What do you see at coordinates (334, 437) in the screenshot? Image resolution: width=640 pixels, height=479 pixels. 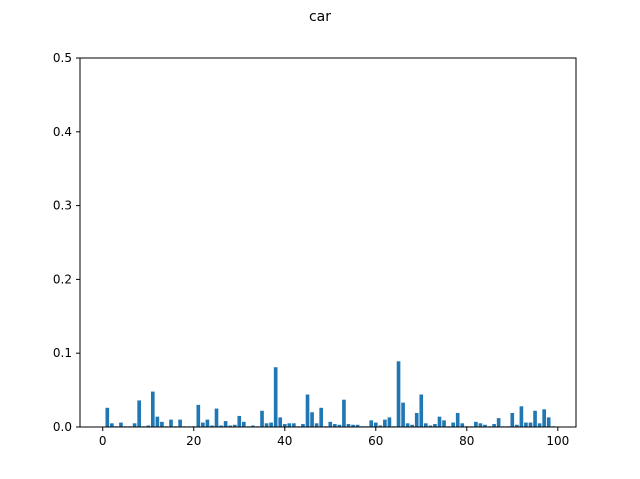 I see `x-axis: 0 20 40 60 80 100` at bounding box center [334, 437].